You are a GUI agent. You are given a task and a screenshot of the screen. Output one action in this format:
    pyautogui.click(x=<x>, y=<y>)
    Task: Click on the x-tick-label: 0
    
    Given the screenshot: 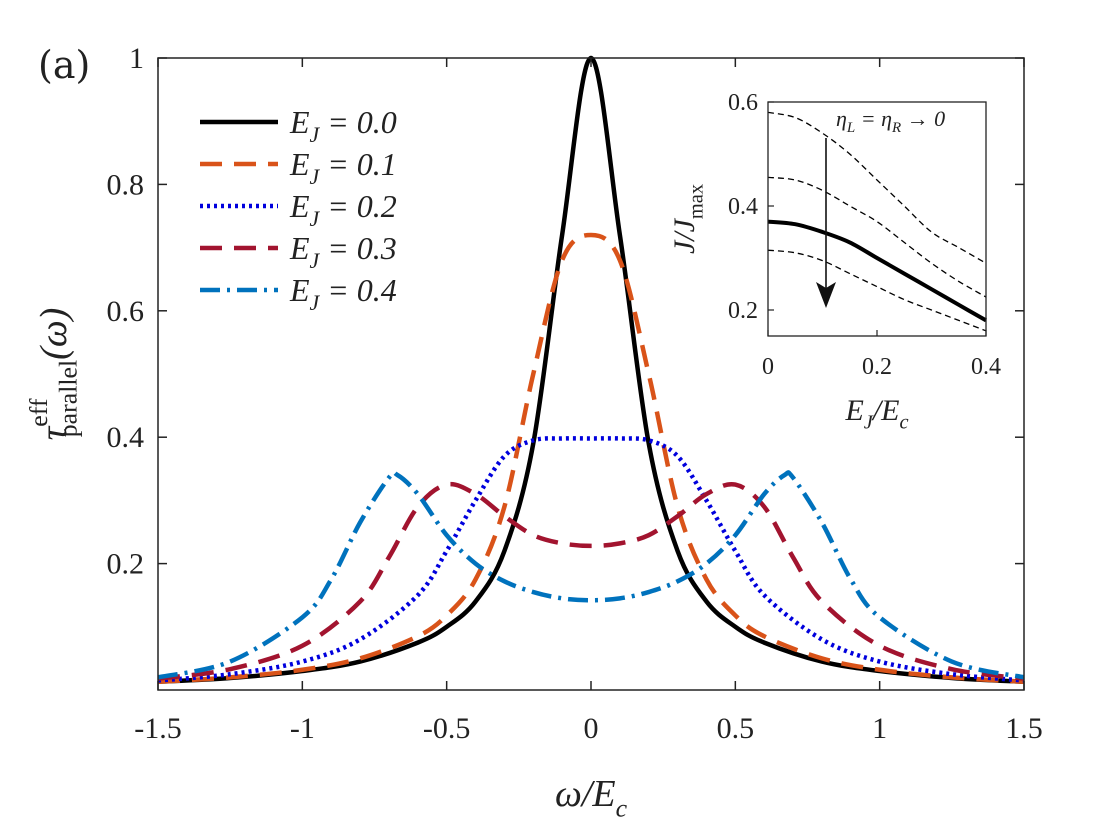 What is the action you would take?
    pyautogui.click(x=591, y=728)
    